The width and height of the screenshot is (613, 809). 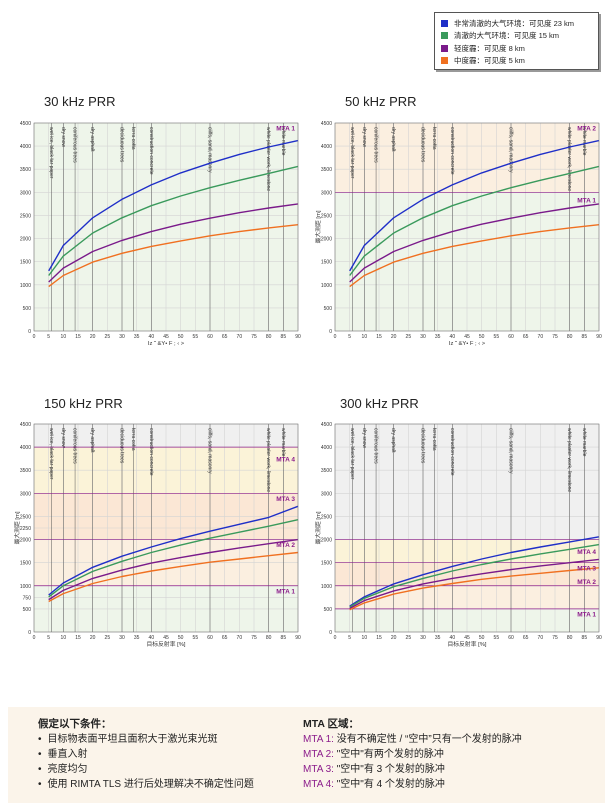 I want to click on y-tick-label: 4500, so click(x=326, y=124).